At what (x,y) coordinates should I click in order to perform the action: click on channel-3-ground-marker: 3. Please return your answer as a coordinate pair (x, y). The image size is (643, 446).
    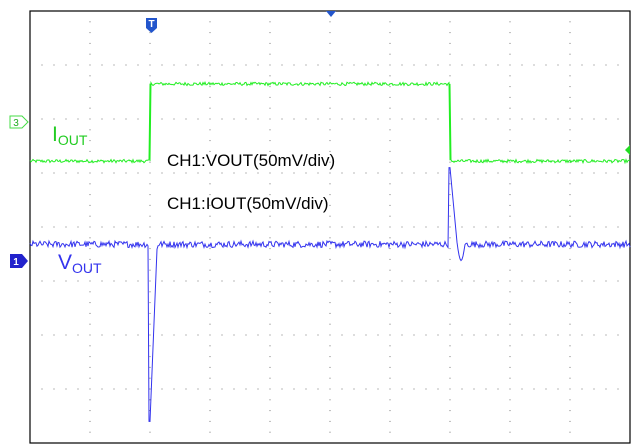
    Looking at the image, I should click on (19, 122).